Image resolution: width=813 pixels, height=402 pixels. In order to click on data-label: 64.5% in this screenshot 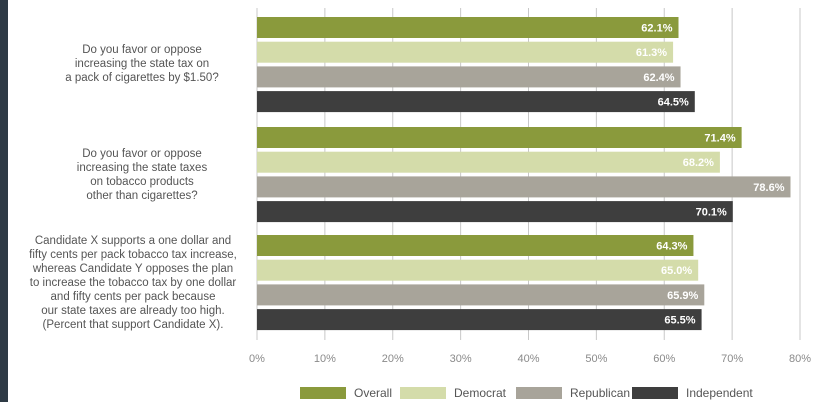, I will do `click(673, 103)`.